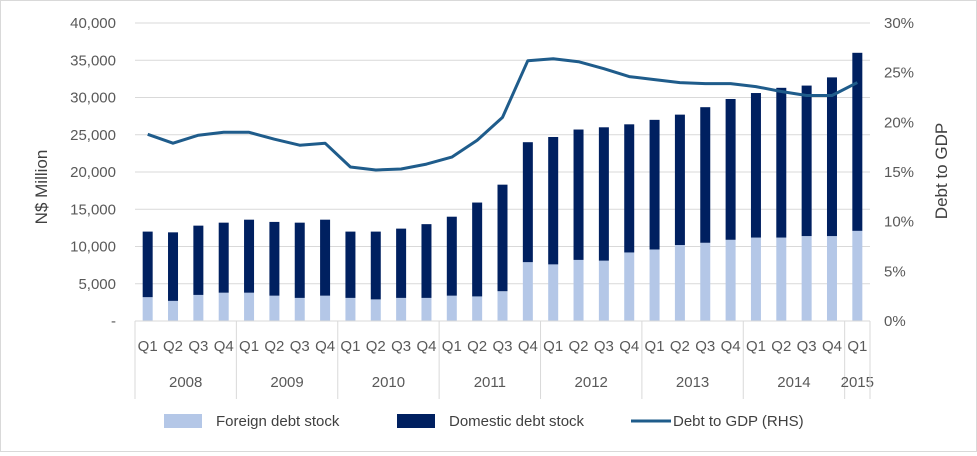 This screenshot has width=977, height=456. I want to click on year-label: 2009, so click(286, 382).